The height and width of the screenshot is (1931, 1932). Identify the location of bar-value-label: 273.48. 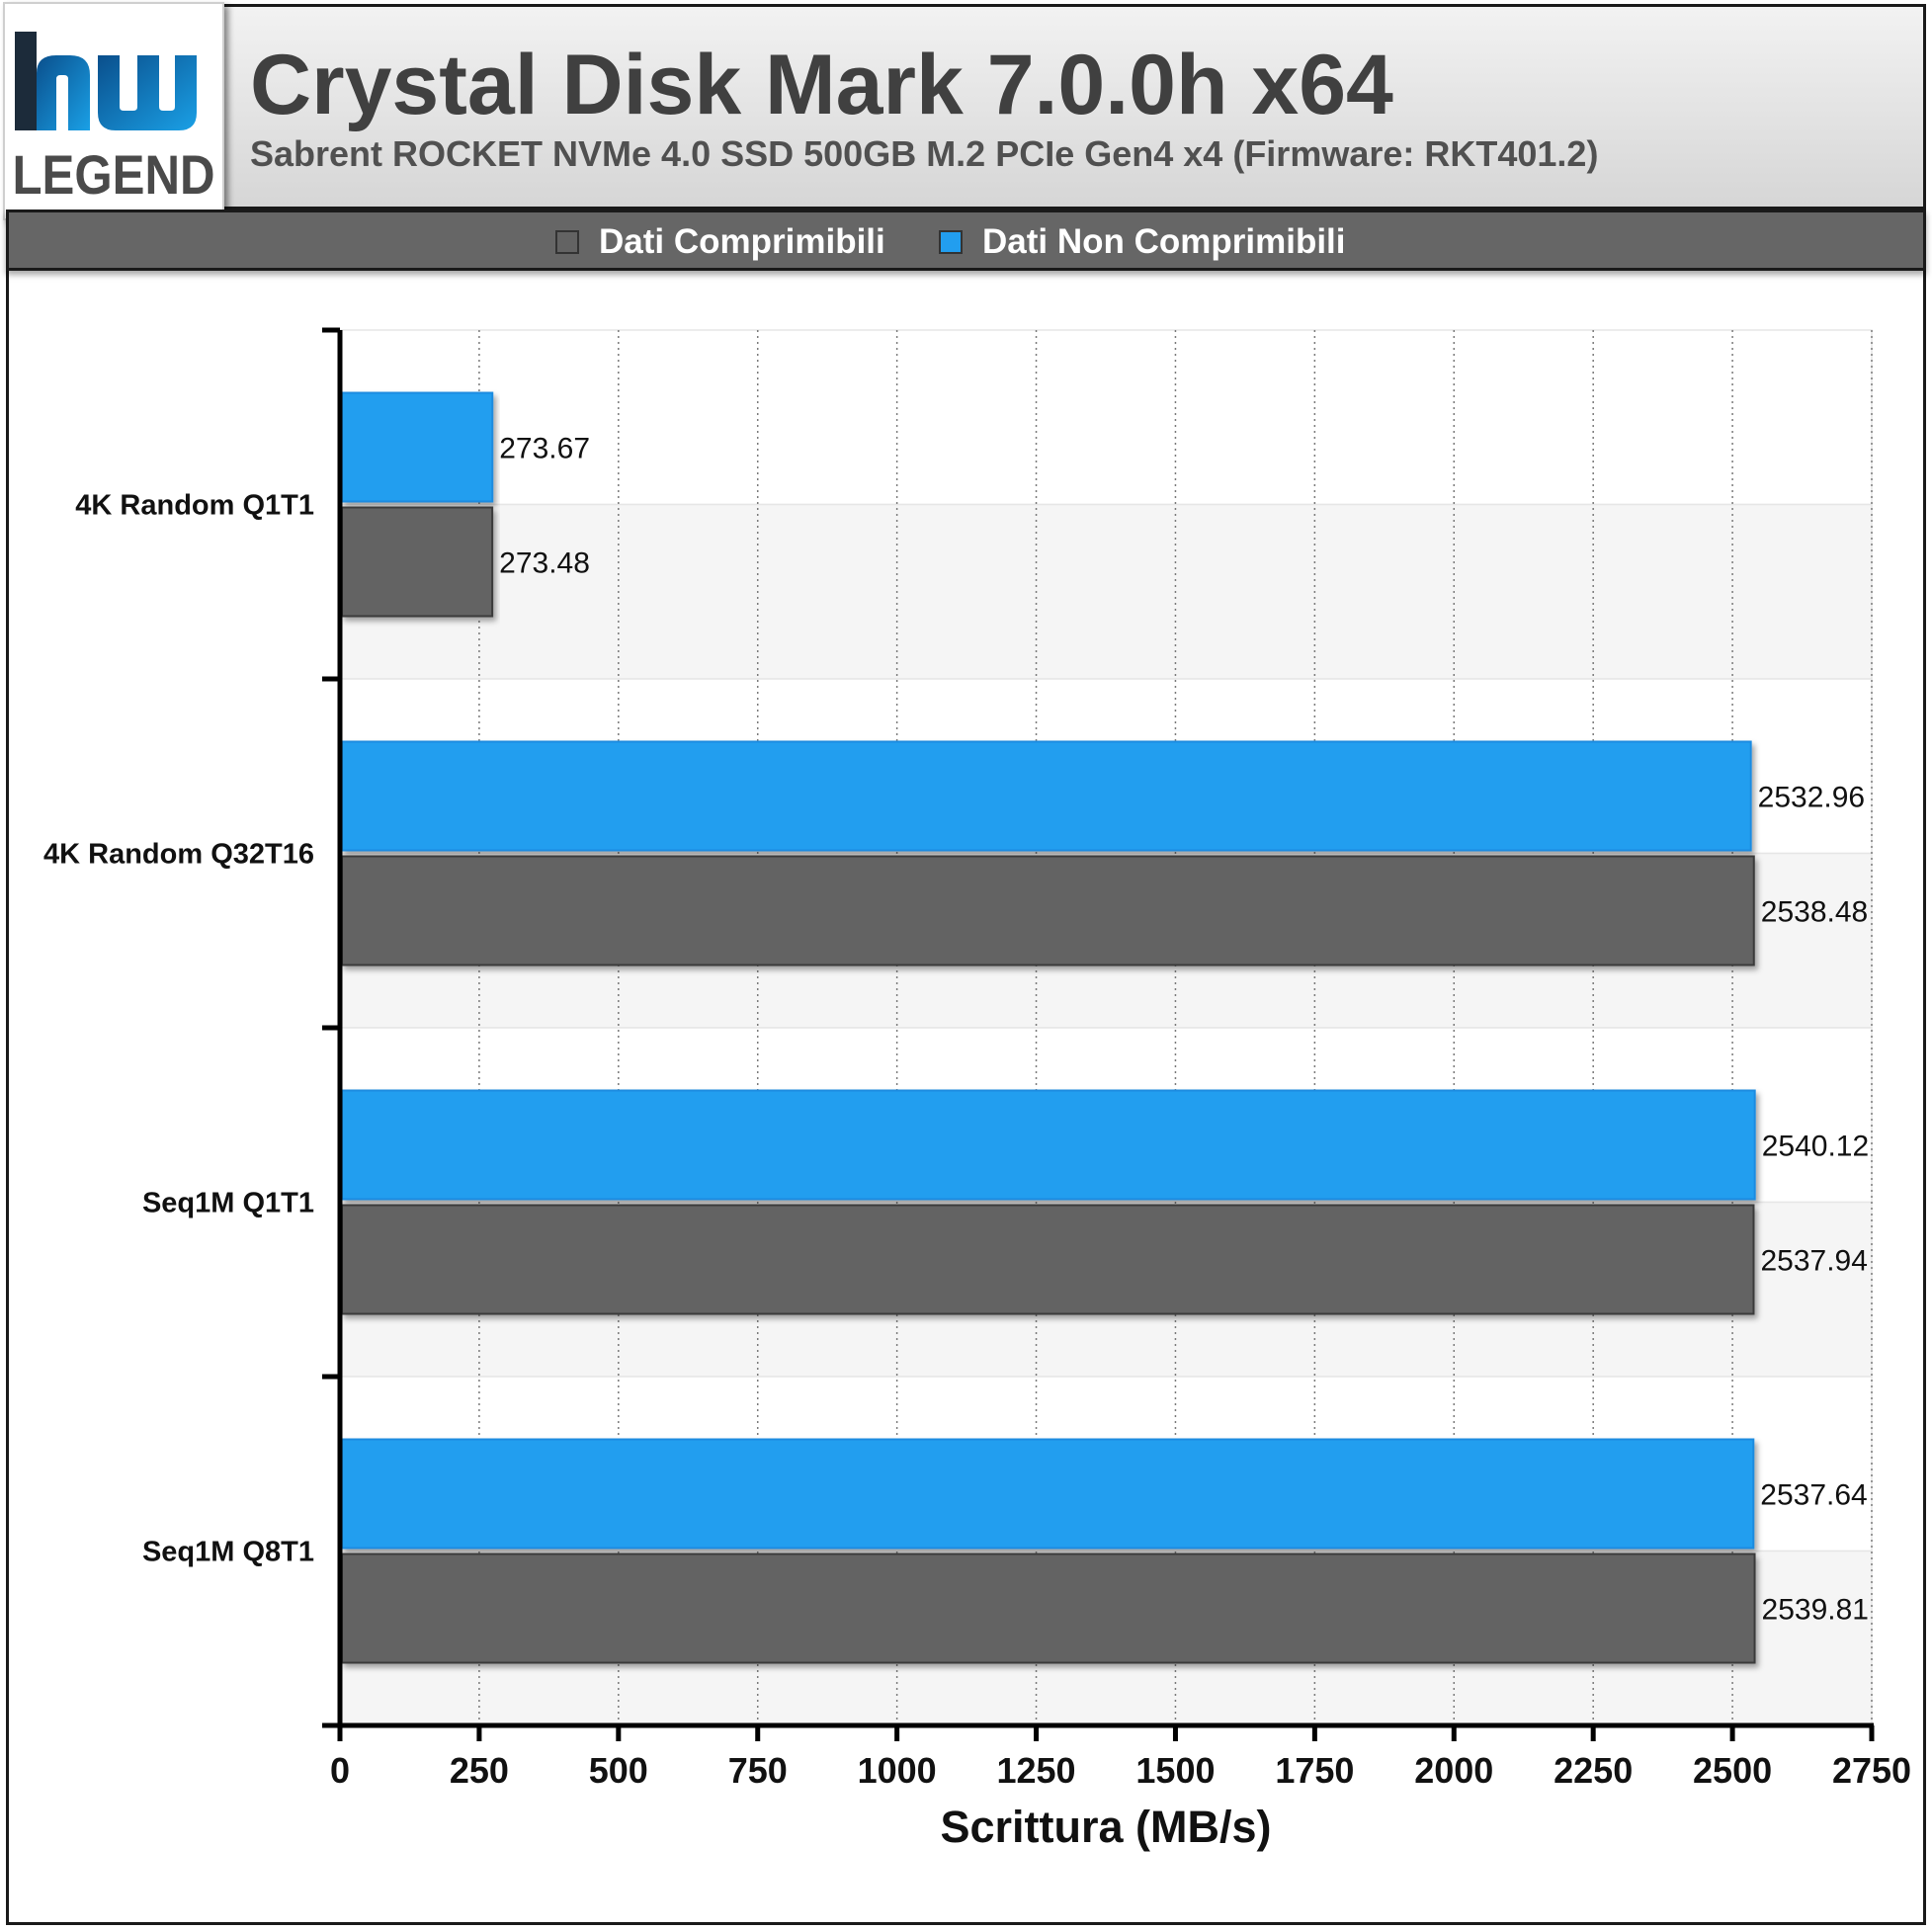
(544, 563).